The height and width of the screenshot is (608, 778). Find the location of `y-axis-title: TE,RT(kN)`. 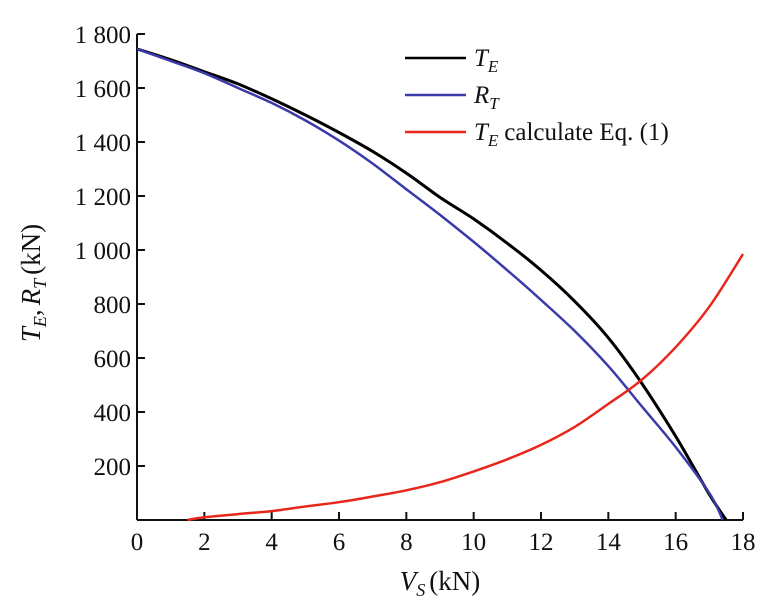

y-axis-title: TE,RT(kN) is located at coordinates (33, 283).